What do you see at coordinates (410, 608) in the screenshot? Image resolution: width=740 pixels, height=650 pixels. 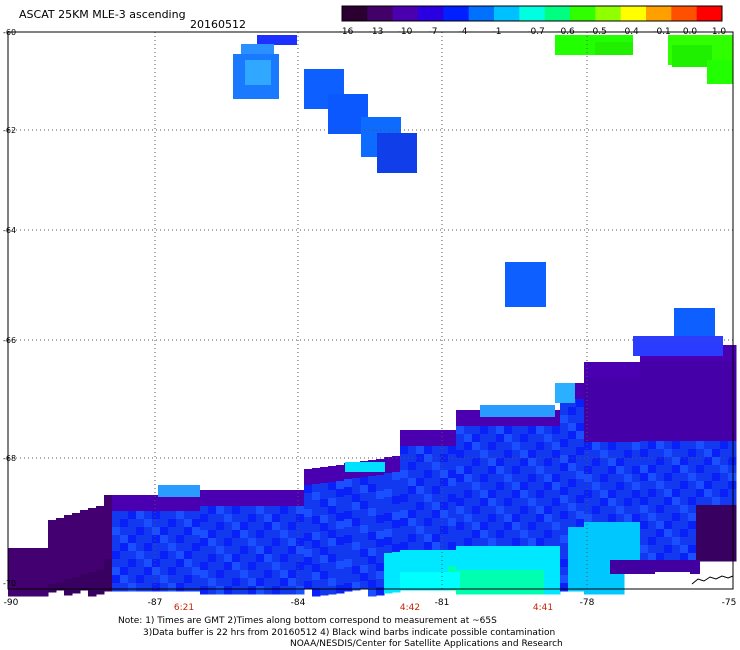 I see `time-label: 4:42` at bounding box center [410, 608].